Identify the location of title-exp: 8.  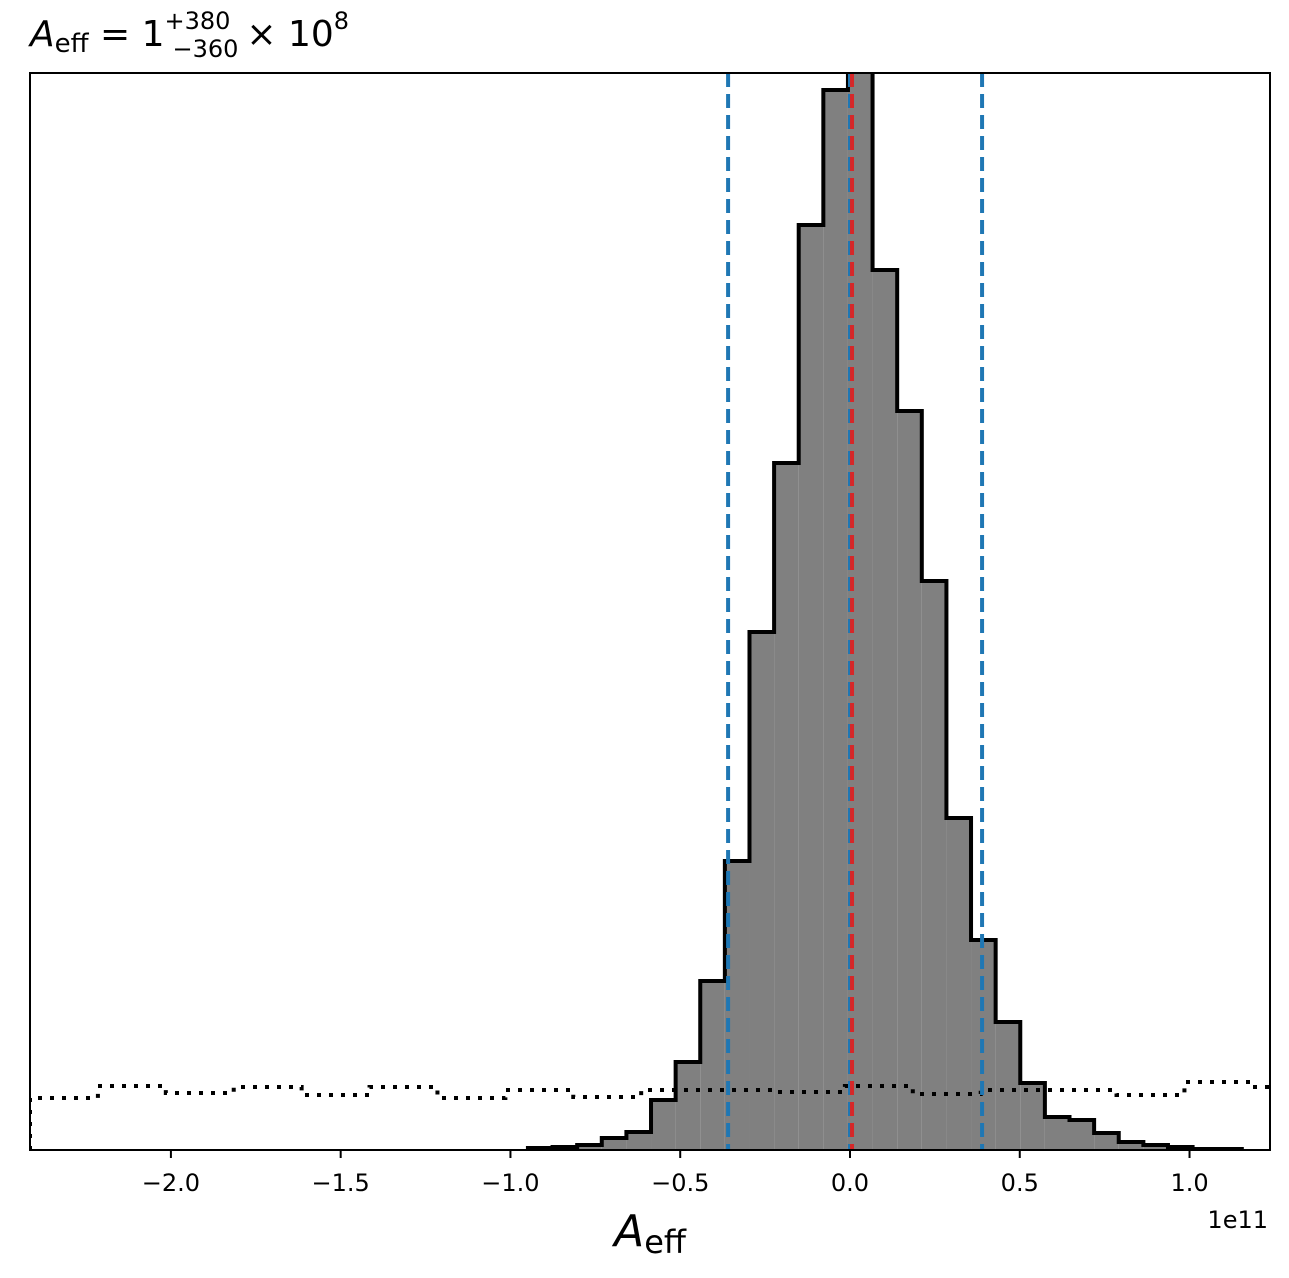
(341, 21).